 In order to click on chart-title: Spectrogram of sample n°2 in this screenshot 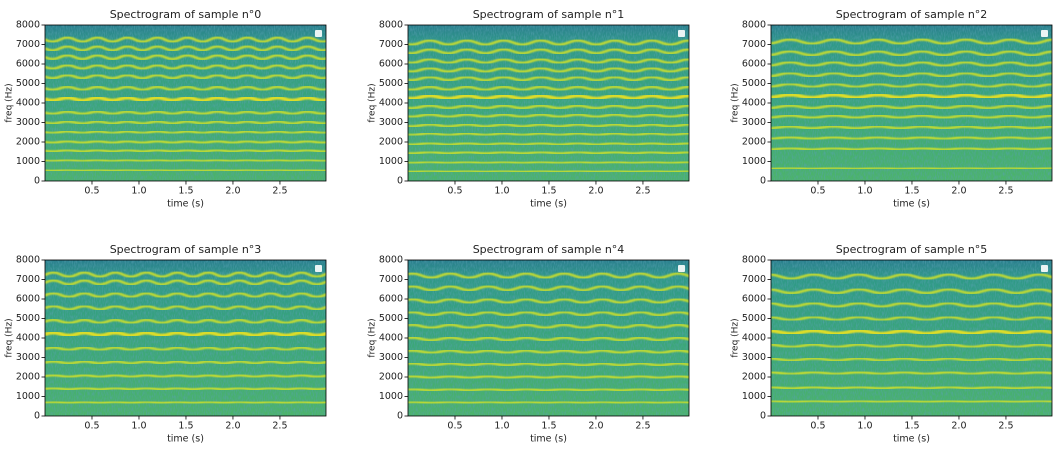, I will do `click(912, 14)`.